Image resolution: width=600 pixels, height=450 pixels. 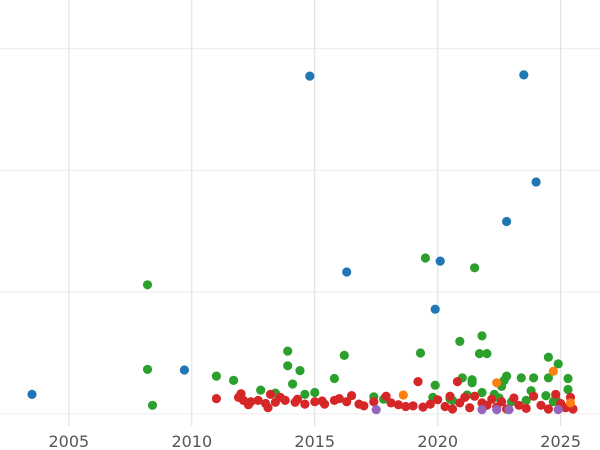 I want to click on x-axis-ticks: 2005 2010 2015 2020 2025, so click(x=314, y=441).